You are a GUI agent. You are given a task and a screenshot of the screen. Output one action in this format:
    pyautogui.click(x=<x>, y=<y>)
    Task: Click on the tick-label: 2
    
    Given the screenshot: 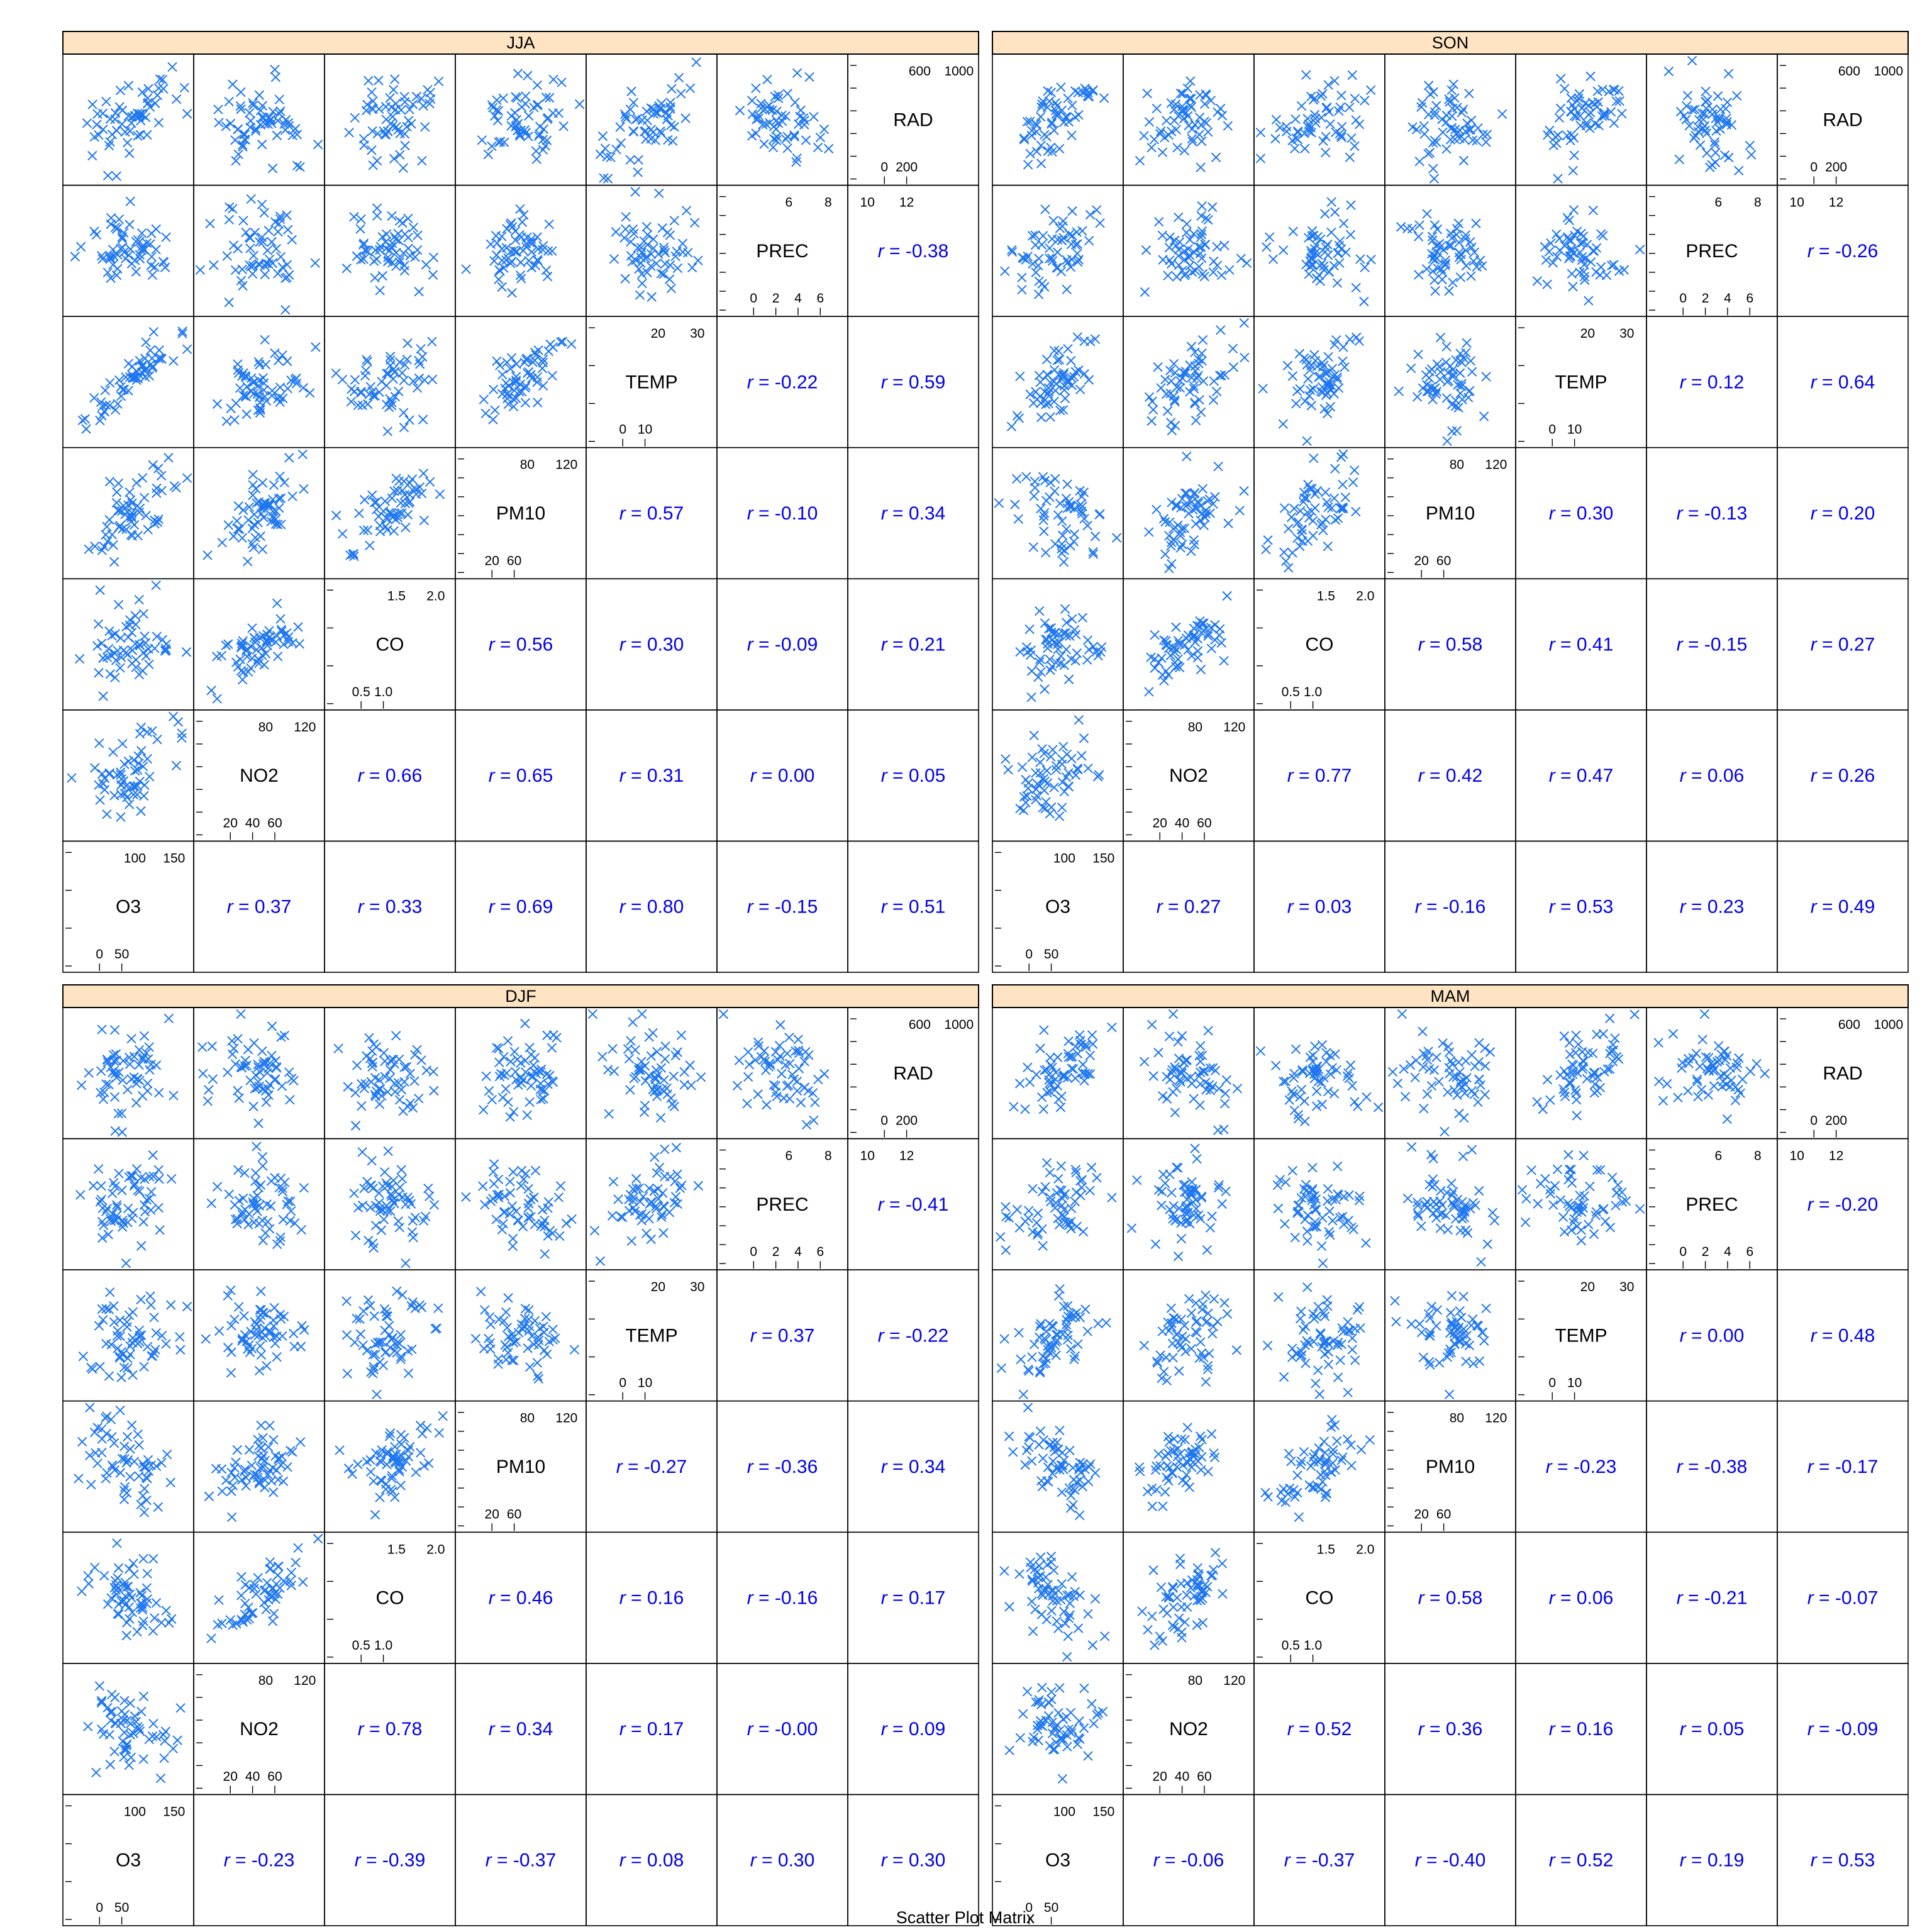 What is the action you would take?
    pyautogui.click(x=1705, y=298)
    